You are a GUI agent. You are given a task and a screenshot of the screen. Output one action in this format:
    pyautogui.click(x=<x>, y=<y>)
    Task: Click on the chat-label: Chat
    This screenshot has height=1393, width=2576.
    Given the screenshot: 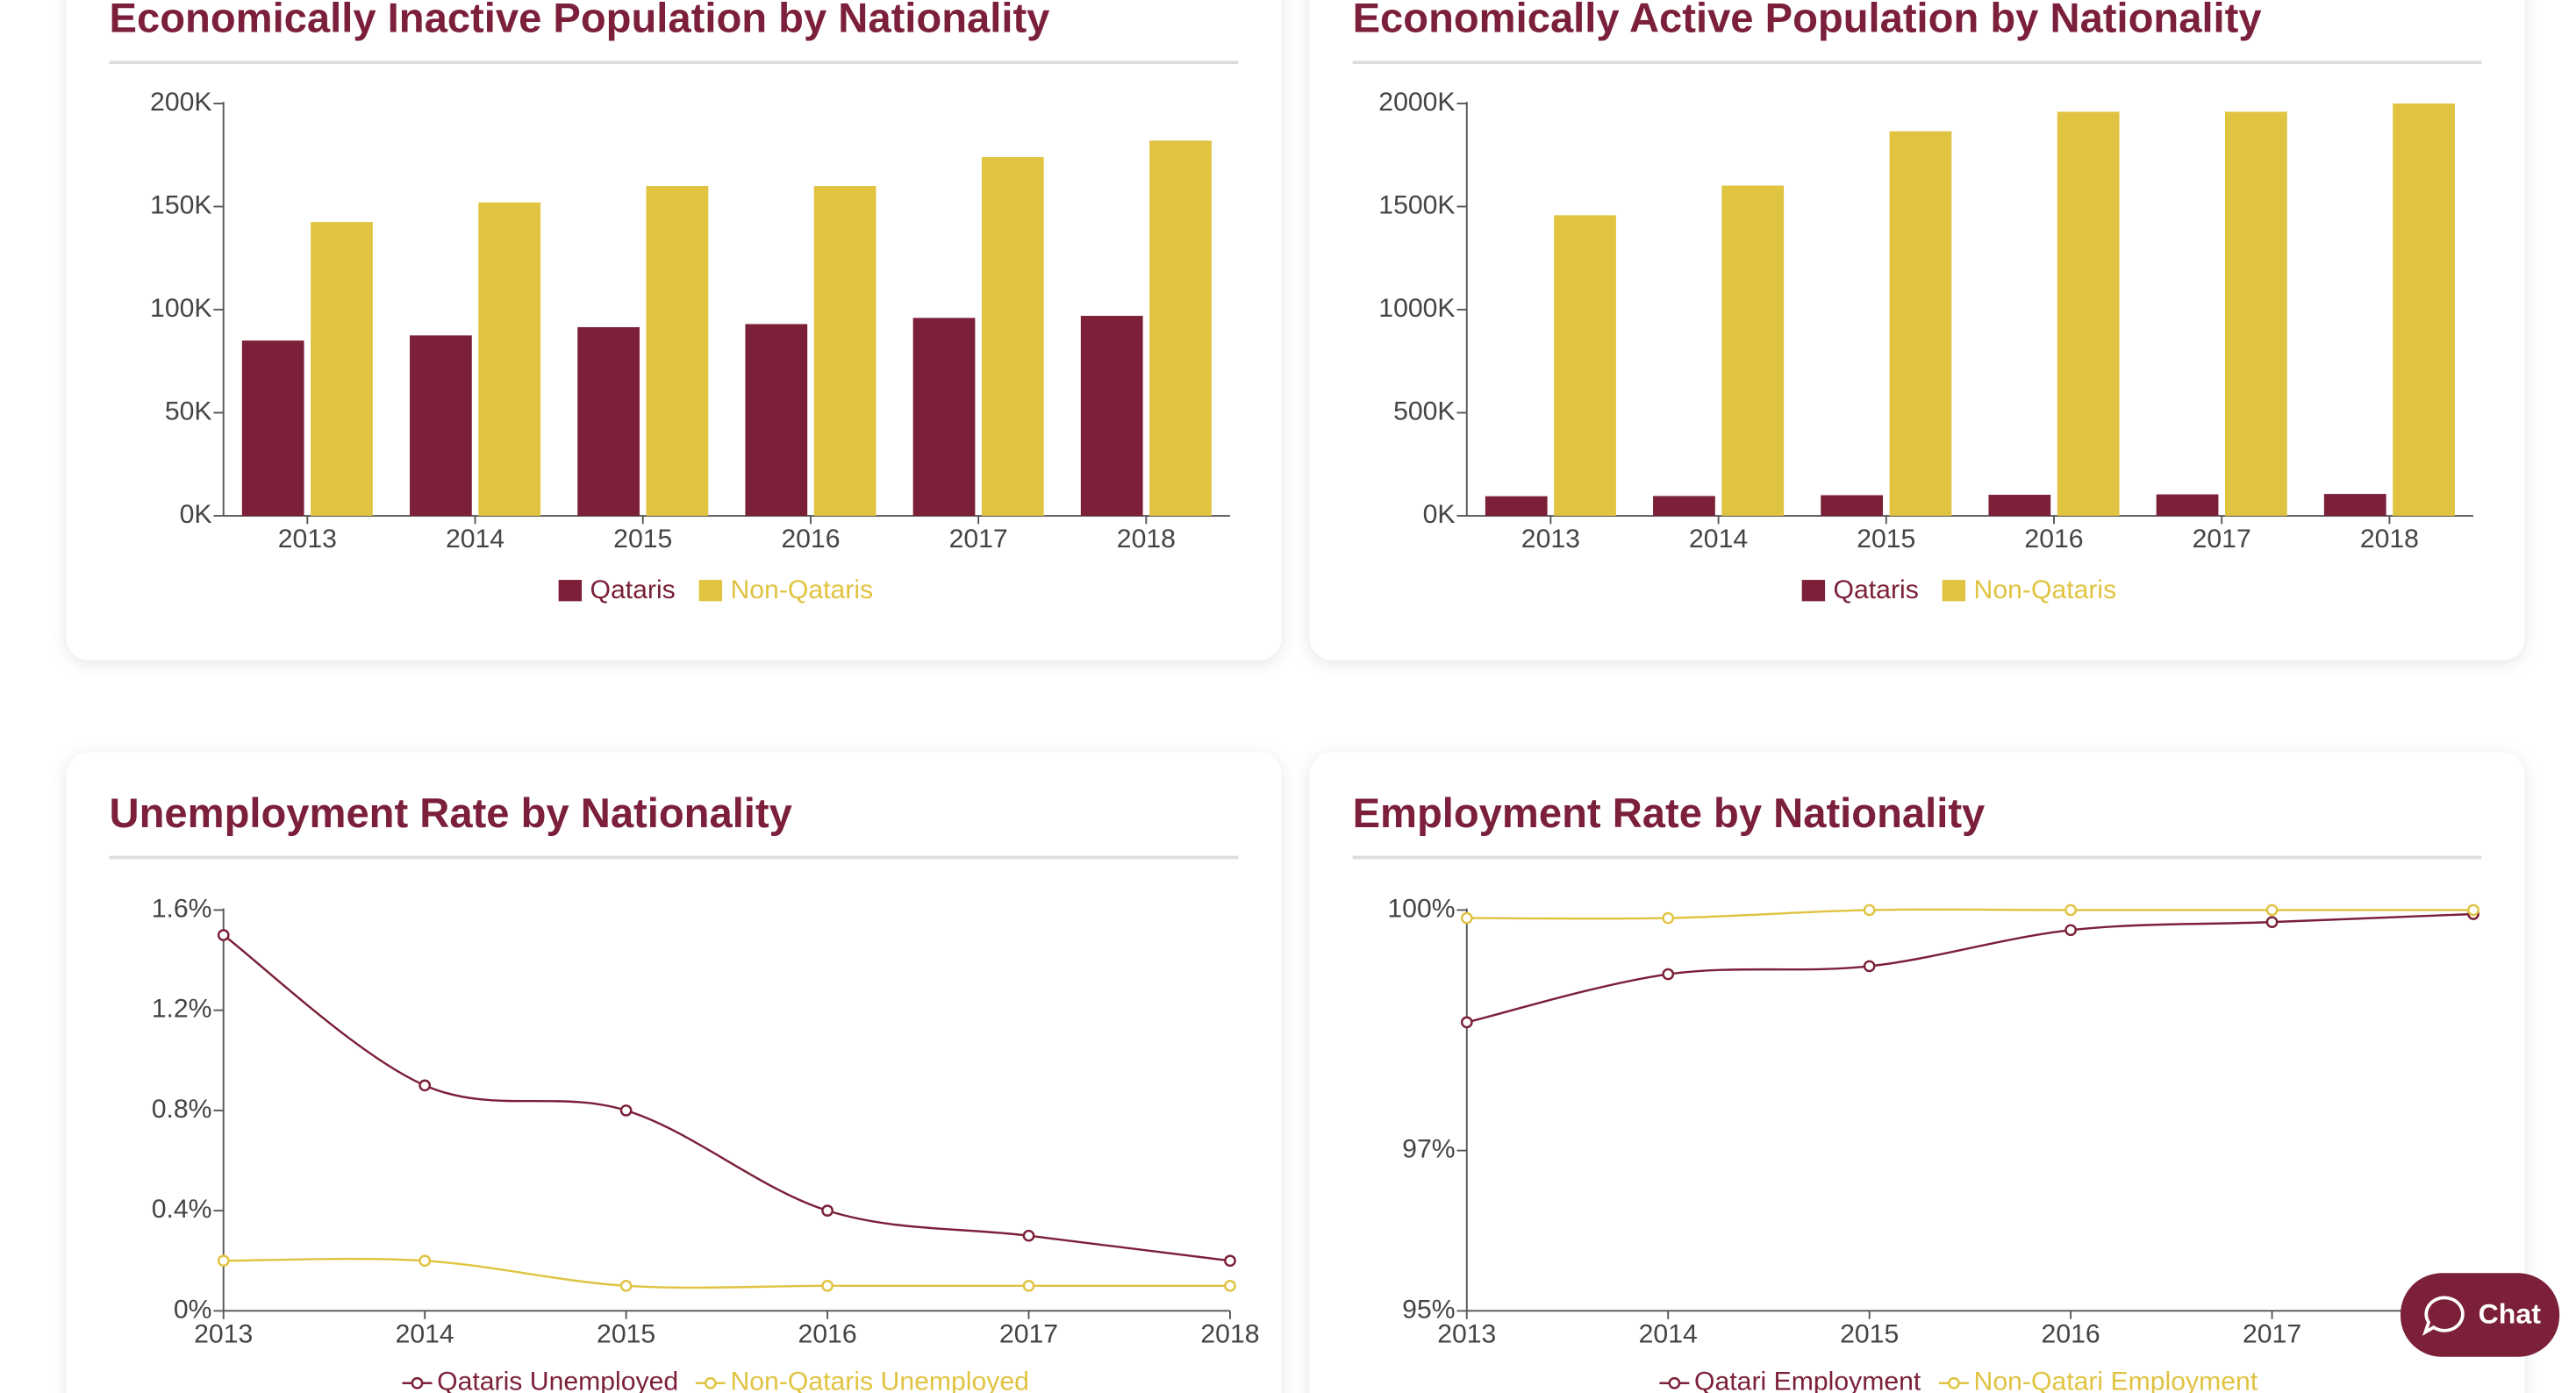 What is the action you would take?
    pyautogui.click(x=2510, y=1314)
    